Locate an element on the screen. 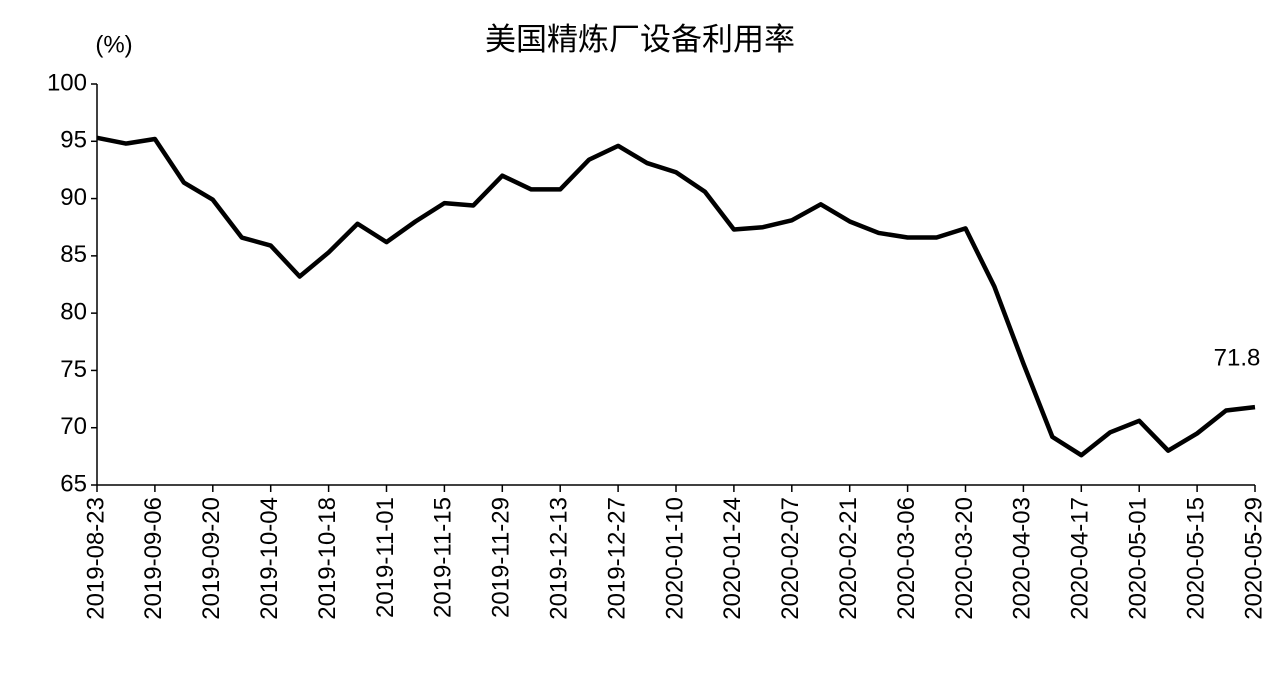  y-tick-label: 70 is located at coordinates (73, 426).